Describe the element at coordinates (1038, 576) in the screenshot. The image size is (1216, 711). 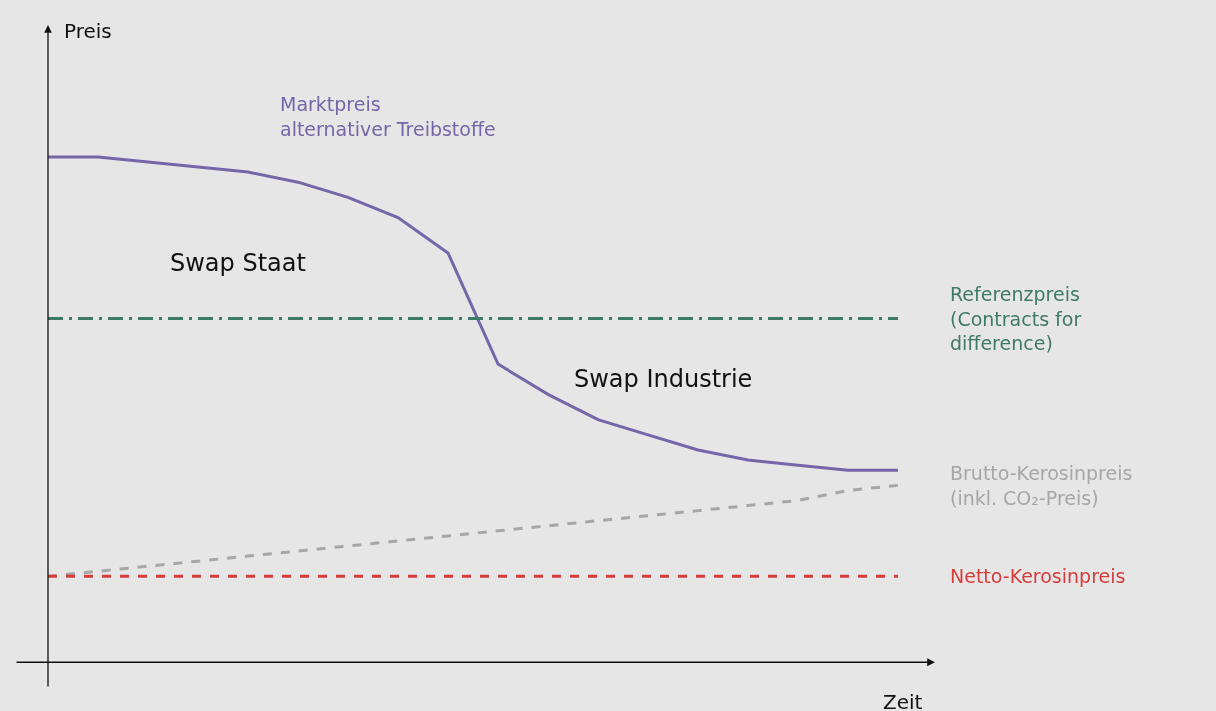
I see `text: Netto-Kerosinpreis` at that location.